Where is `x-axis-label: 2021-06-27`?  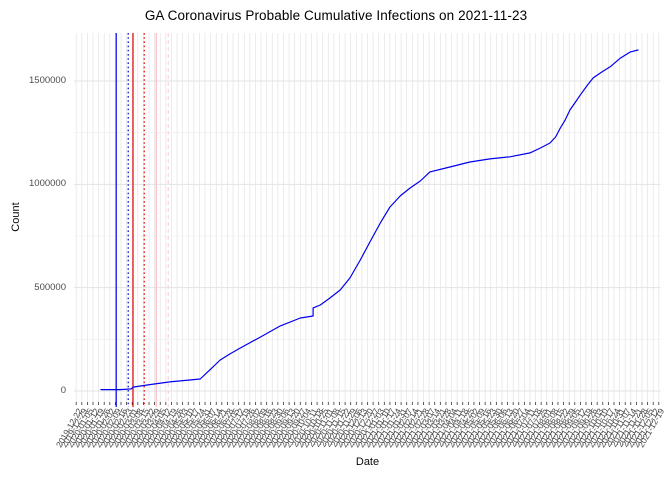 x-axis-label: 2021-06-27 is located at coordinates (511, 428).